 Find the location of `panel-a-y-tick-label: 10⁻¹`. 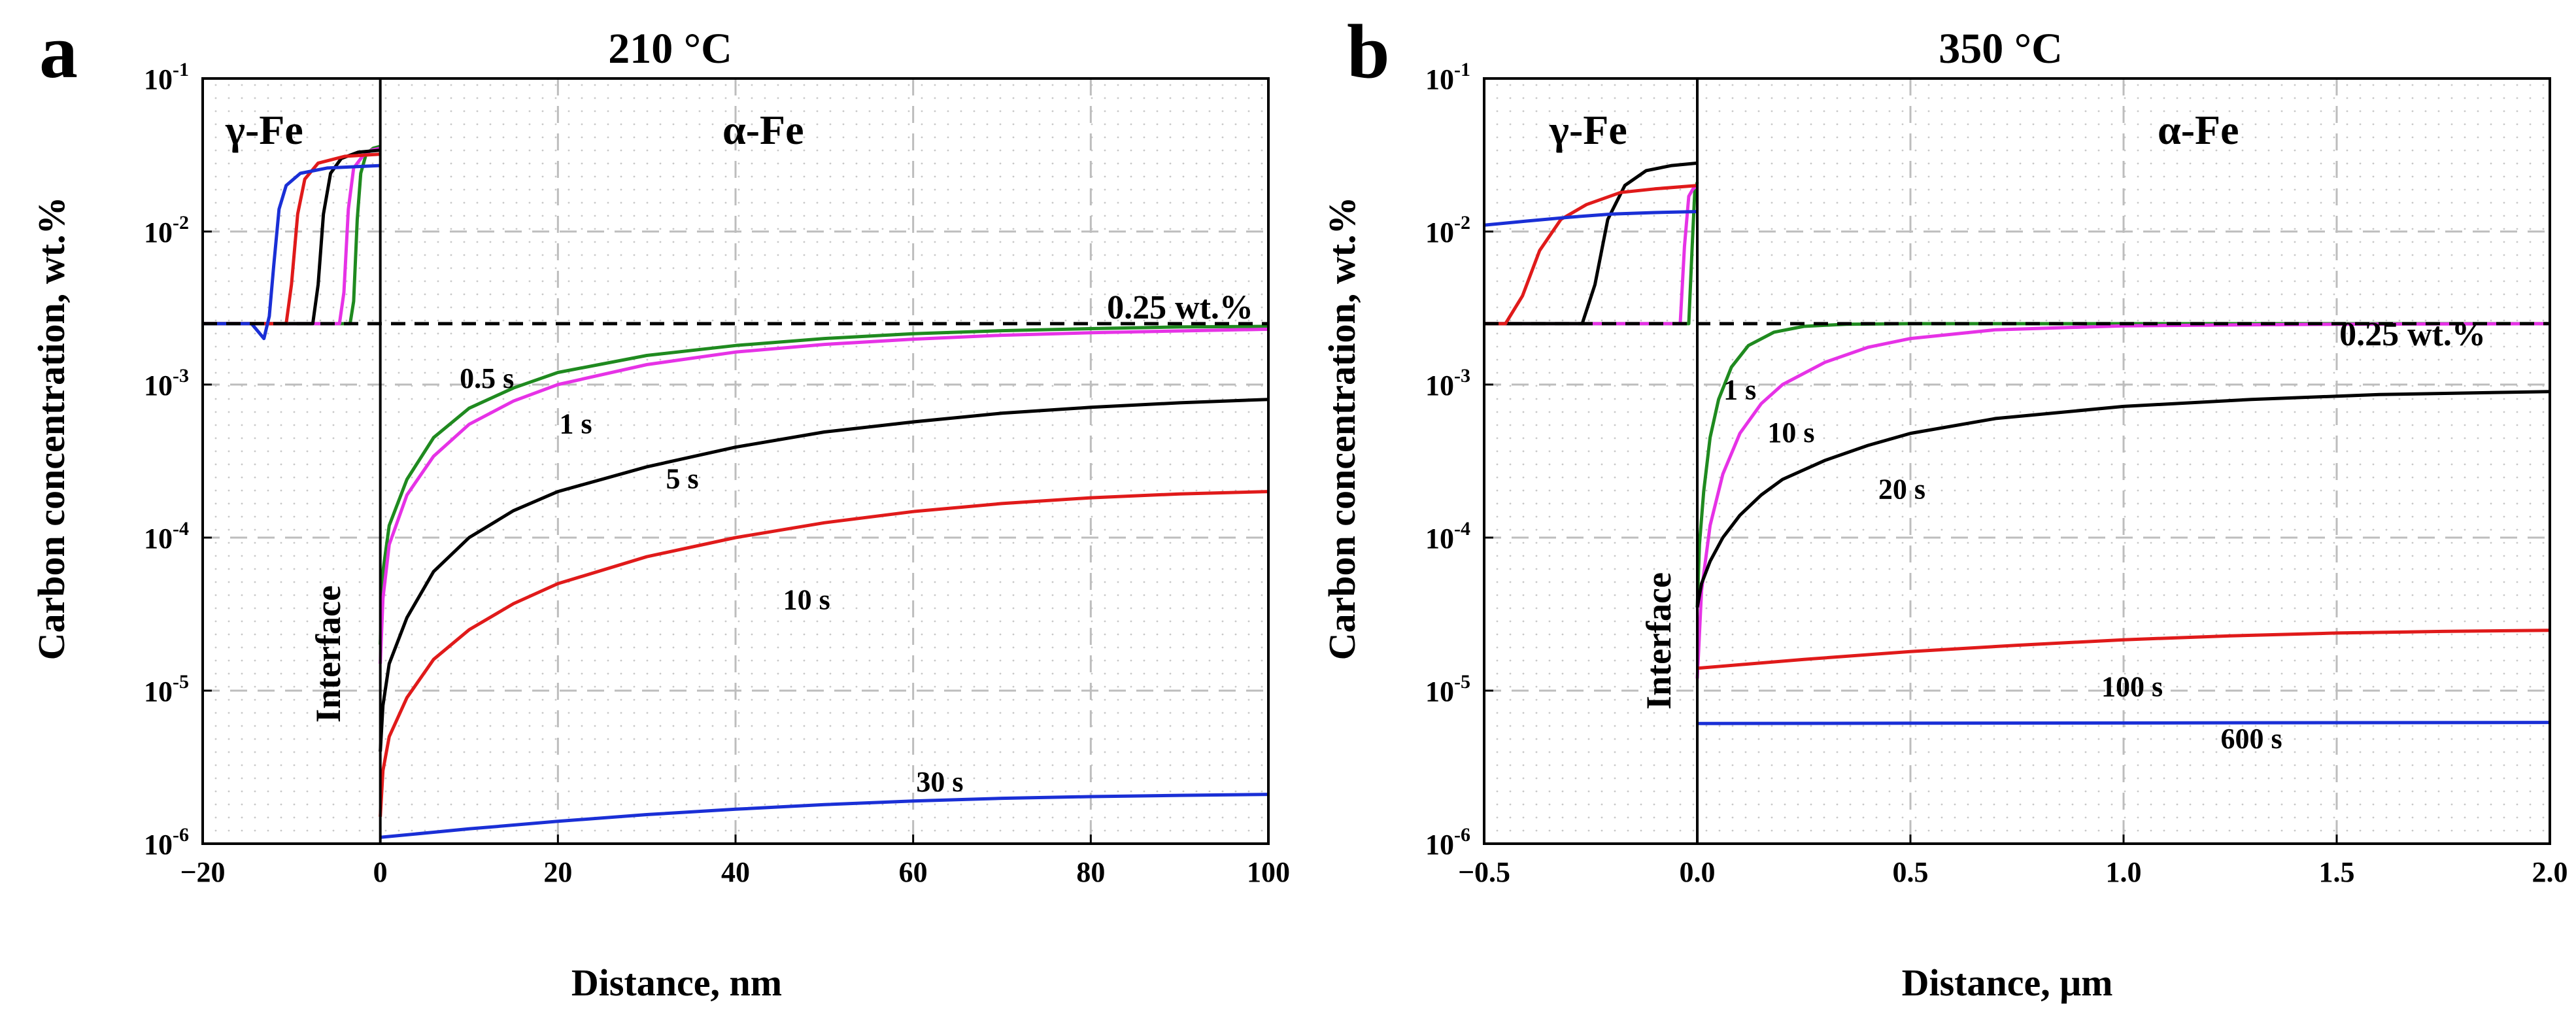

panel-a-y-tick-label: 10⁻¹ is located at coordinates (166, 77).